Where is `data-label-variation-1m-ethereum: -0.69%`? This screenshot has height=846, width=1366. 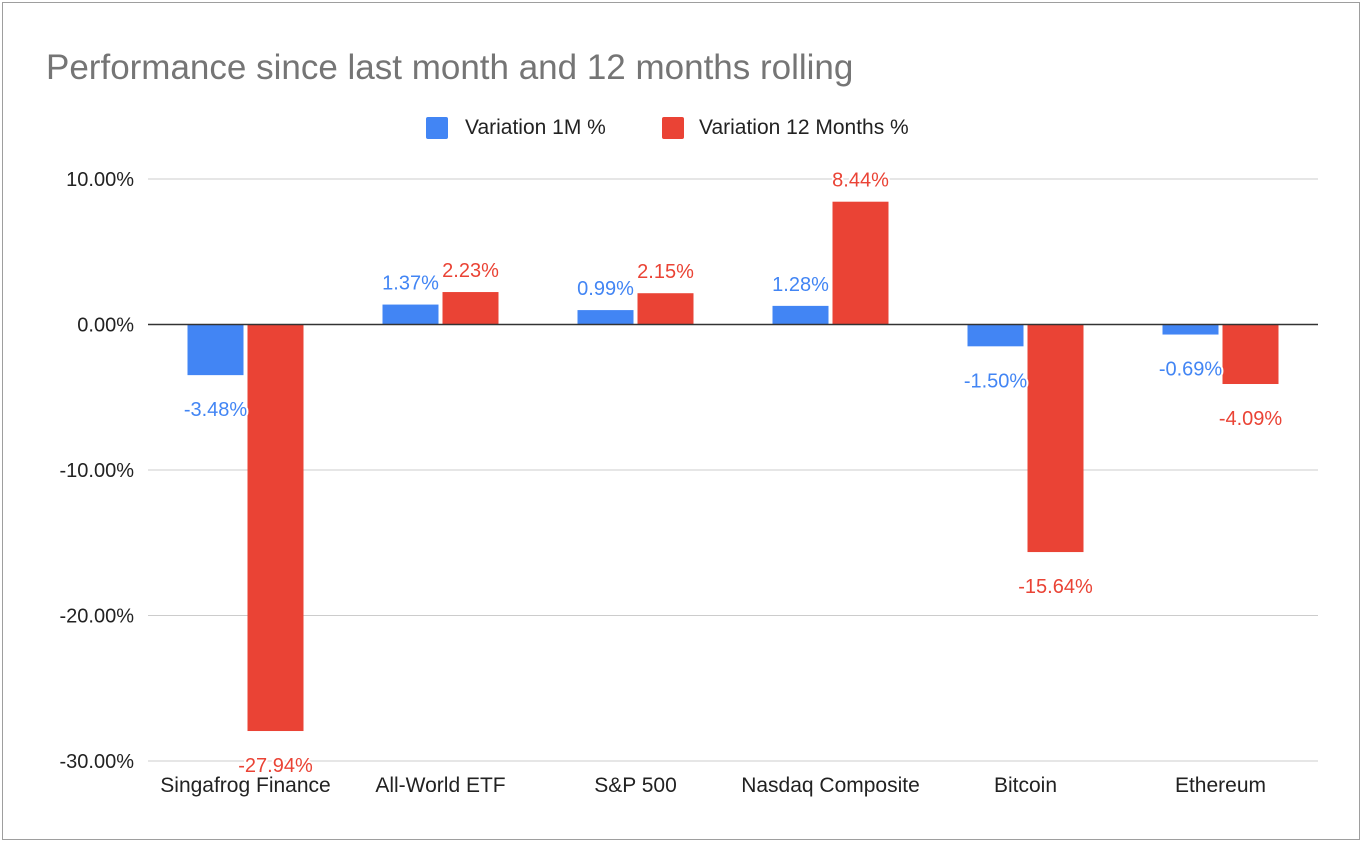 data-label-variation-1m-ethereum: -0.69% is located at coordinates (1191, 370).